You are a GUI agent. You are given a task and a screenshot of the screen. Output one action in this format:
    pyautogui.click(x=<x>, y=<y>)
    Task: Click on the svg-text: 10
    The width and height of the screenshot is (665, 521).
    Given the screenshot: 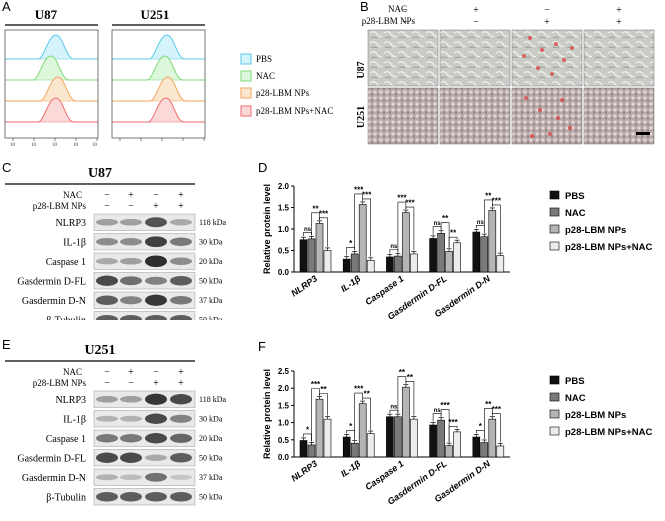 What is the action you would take?
    pyautogui.click(x=76, y=145)
    